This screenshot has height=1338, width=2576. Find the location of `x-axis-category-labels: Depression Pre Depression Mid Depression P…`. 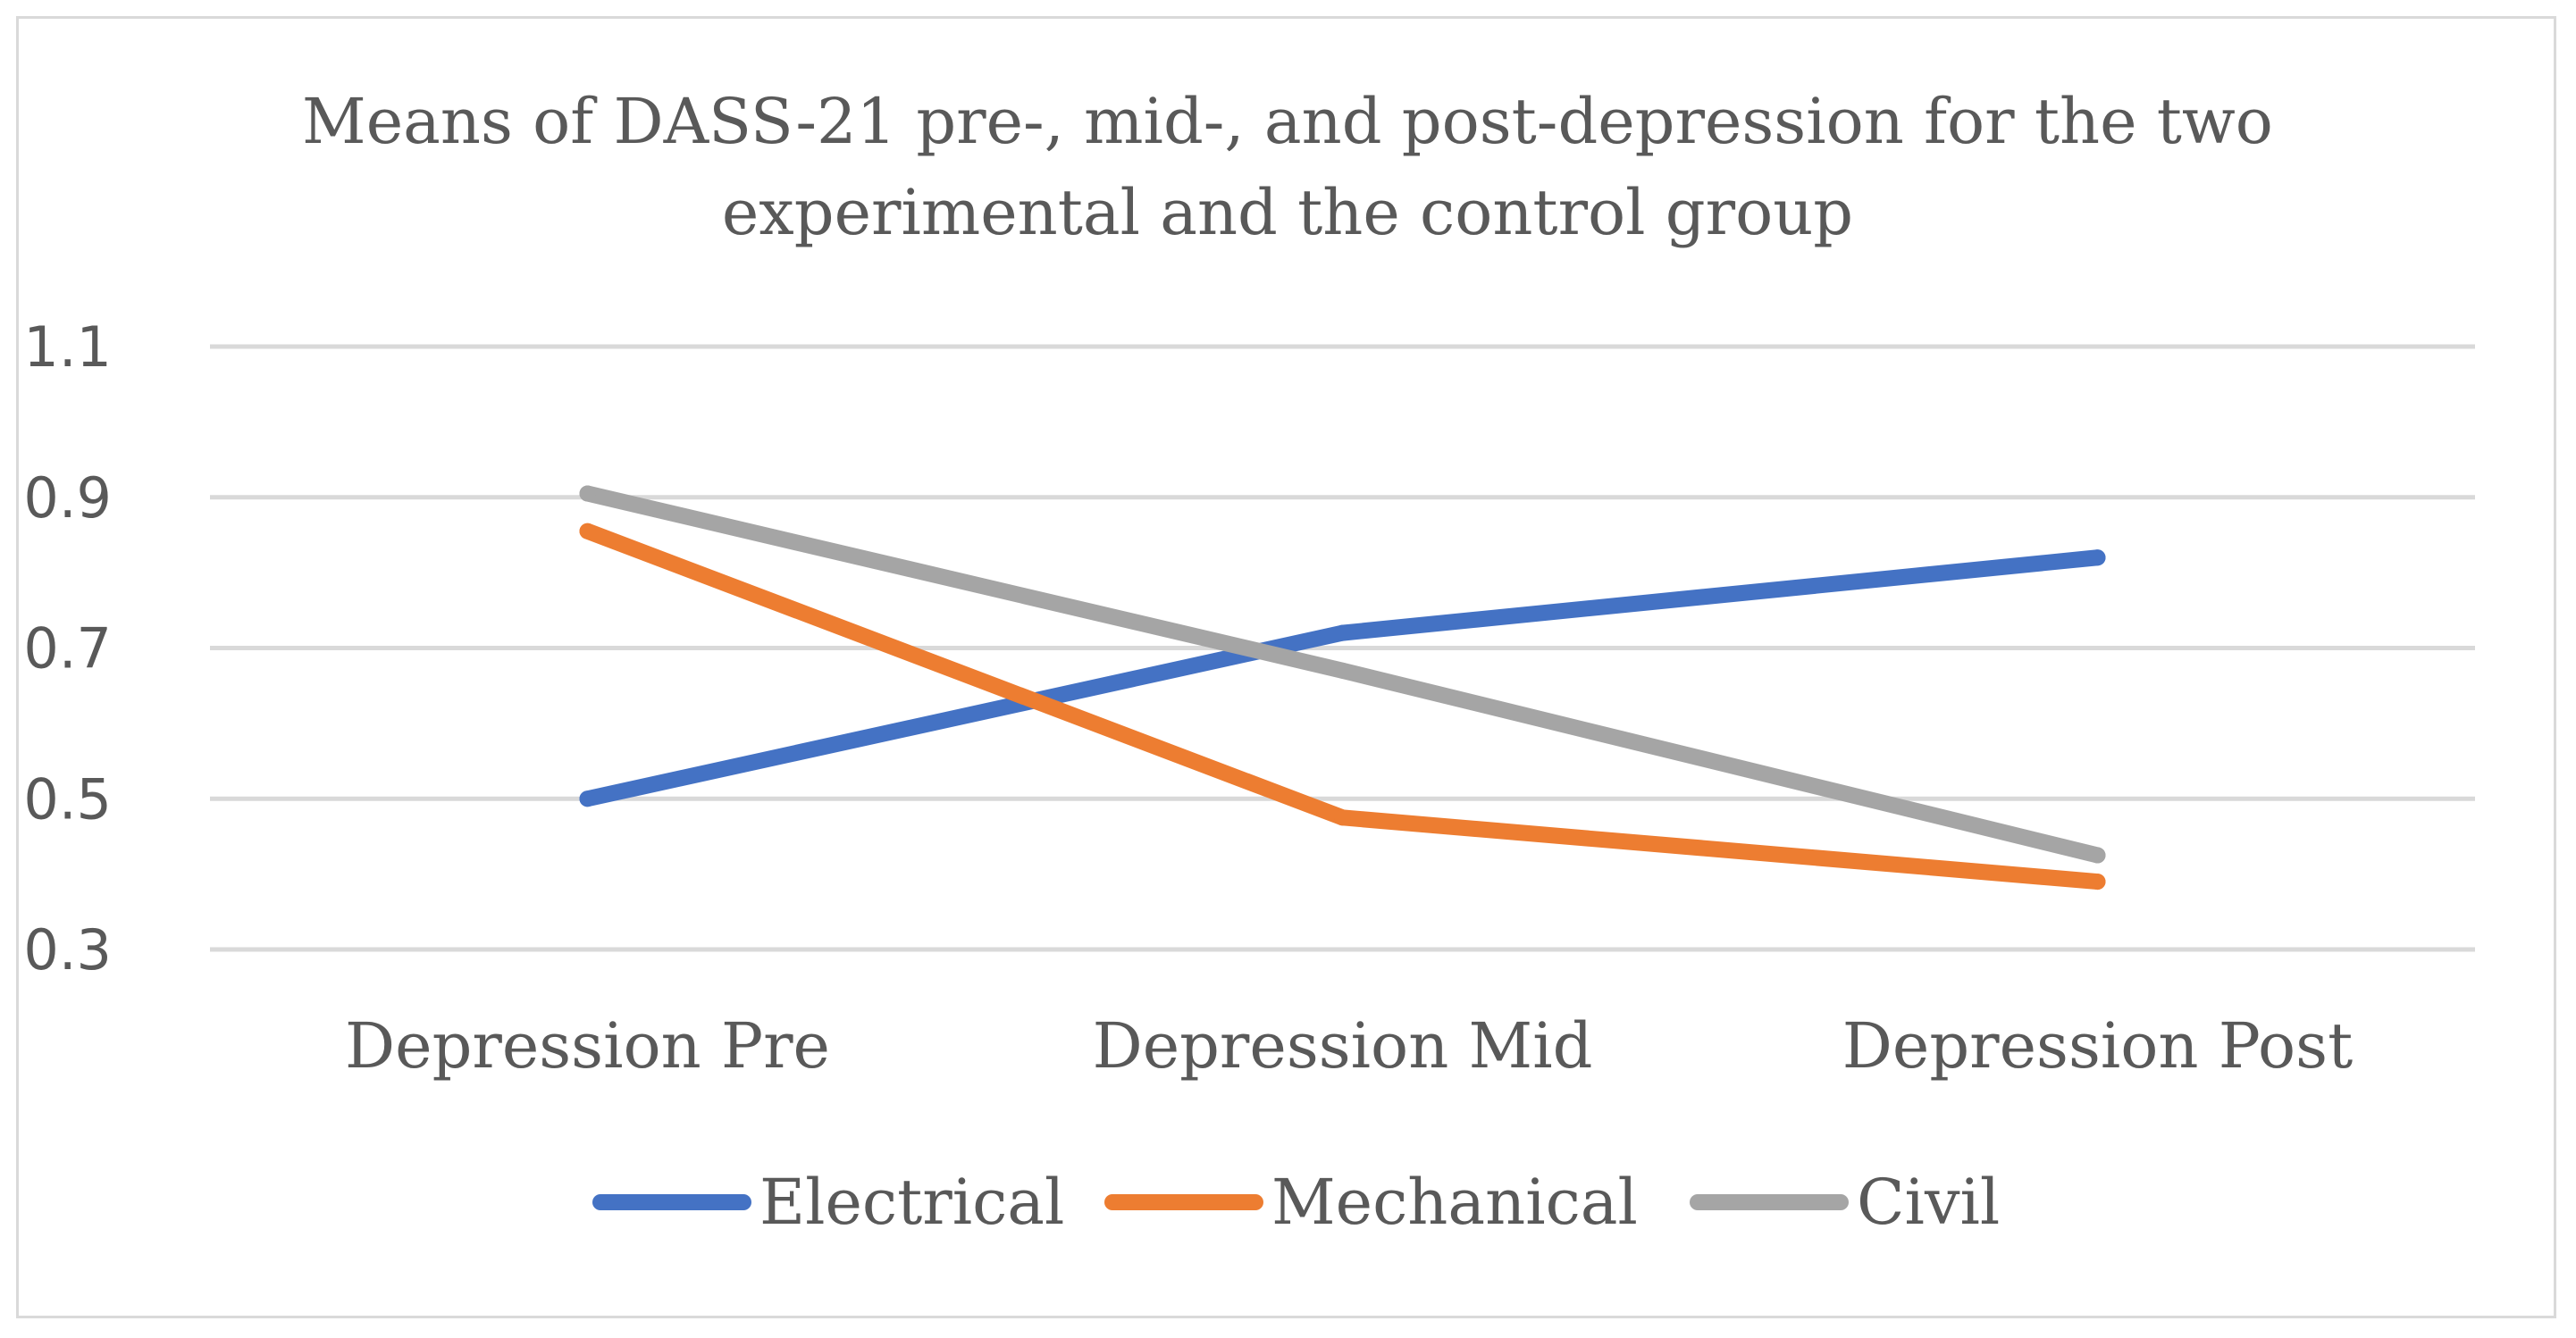

x-axis-category-labels: Depression Pre Depression Mid Depression P… is located at coordinates (1349, 1046).